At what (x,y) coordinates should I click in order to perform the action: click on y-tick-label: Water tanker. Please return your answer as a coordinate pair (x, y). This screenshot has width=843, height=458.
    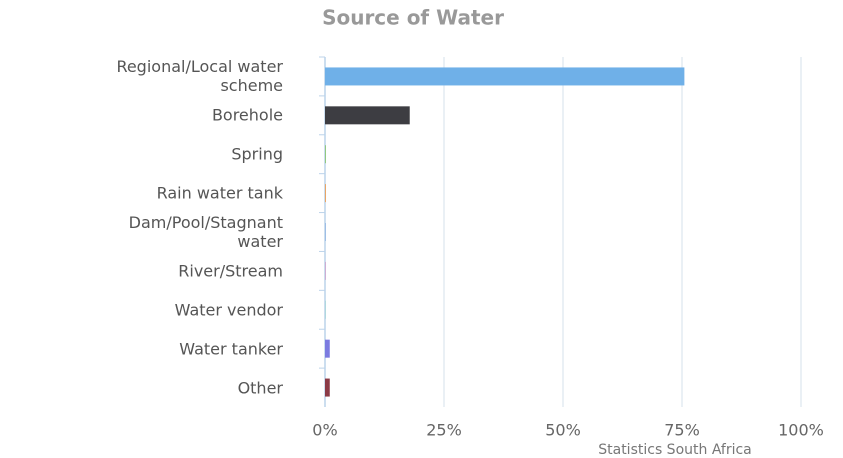
    Looking at the image, I should click on (231, 349).